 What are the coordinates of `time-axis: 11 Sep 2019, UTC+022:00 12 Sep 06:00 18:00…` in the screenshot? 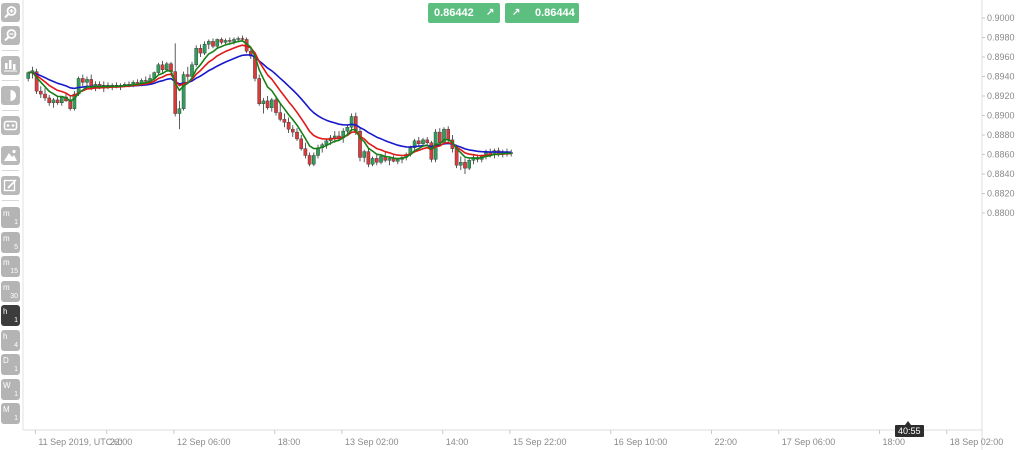 It's located at (518, 434).